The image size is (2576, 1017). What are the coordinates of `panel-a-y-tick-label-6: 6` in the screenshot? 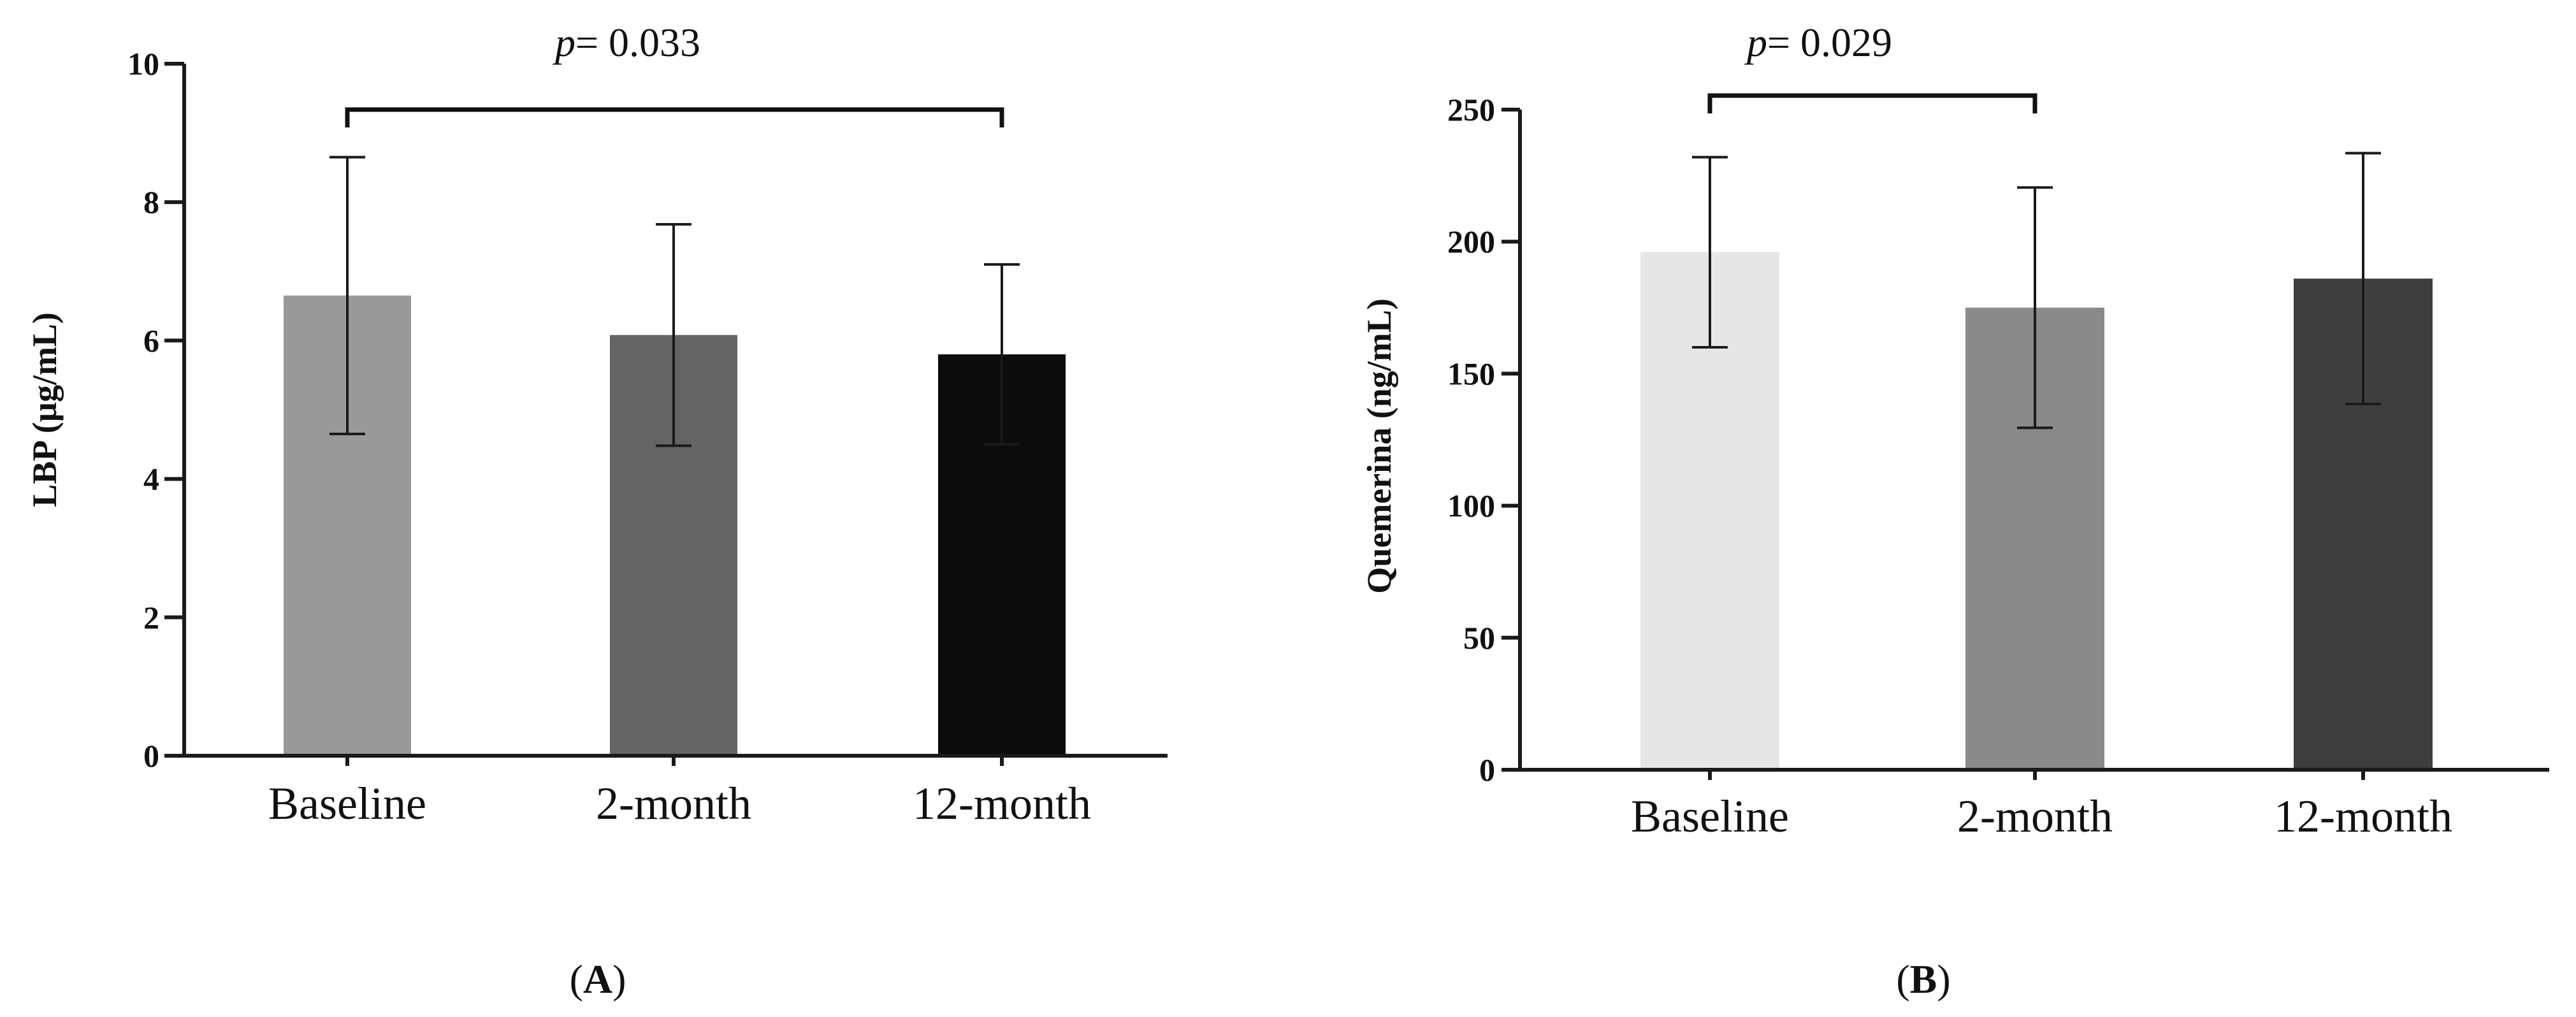 It's located at (151, 340).